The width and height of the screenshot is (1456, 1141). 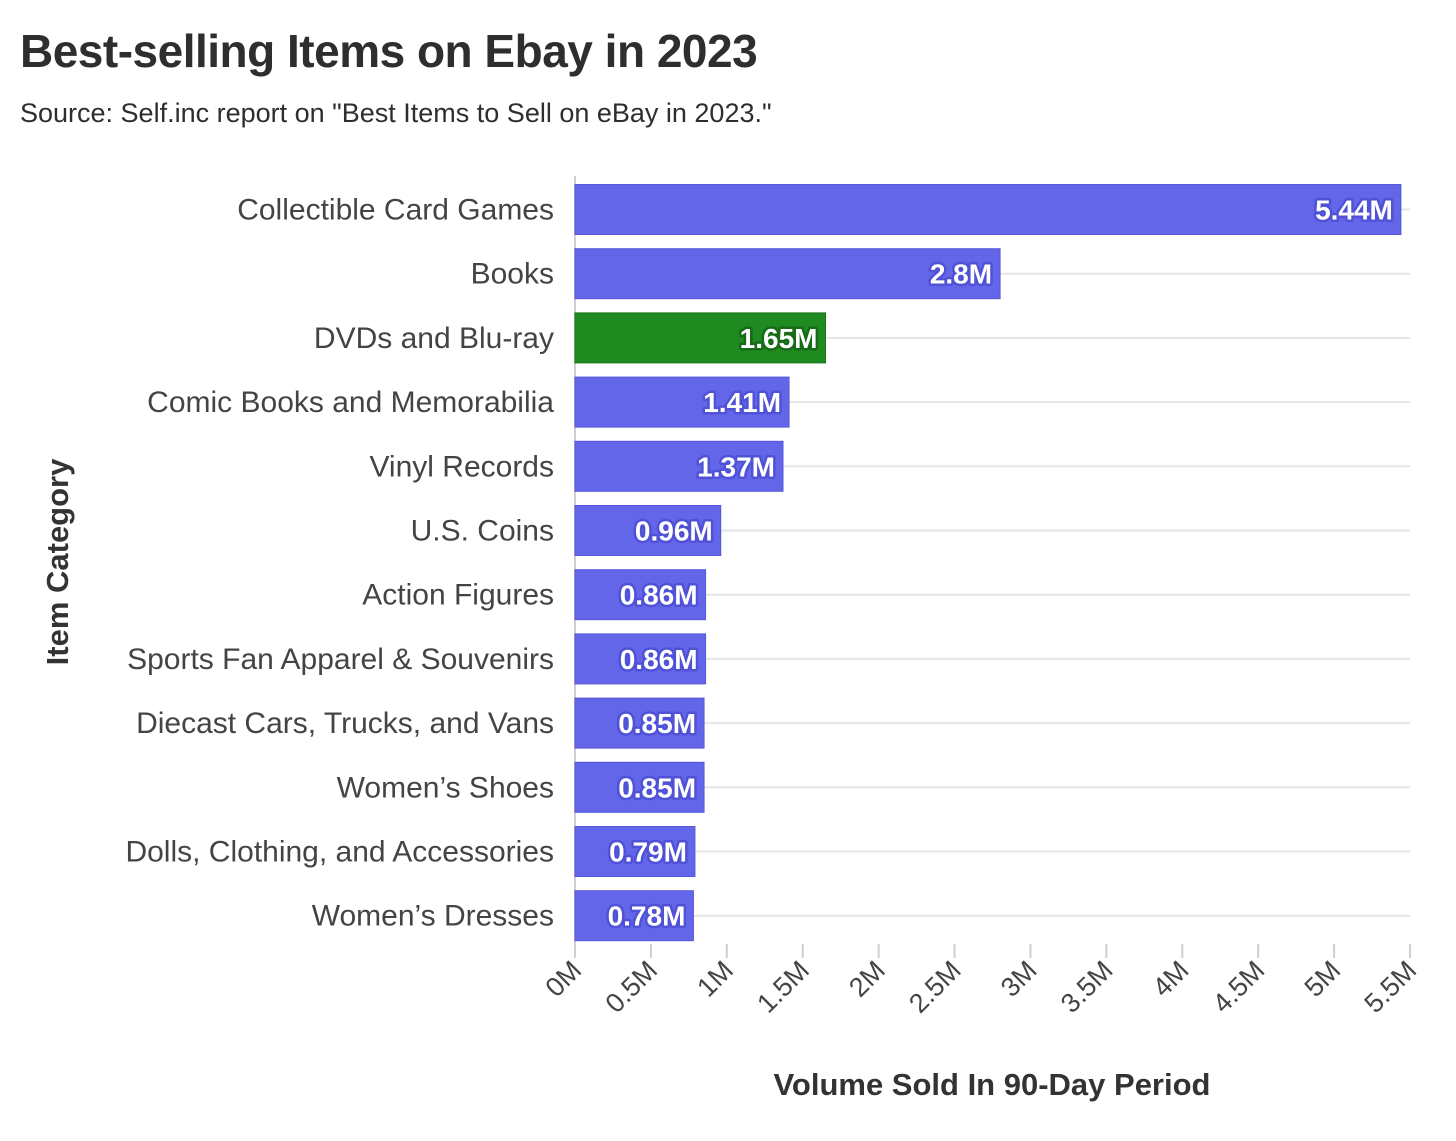 What do you see at coordinates (350, 402) in the screenshot?
I see `category-label: Comic Books and Memorabilia` at bounding box center [350, 402].